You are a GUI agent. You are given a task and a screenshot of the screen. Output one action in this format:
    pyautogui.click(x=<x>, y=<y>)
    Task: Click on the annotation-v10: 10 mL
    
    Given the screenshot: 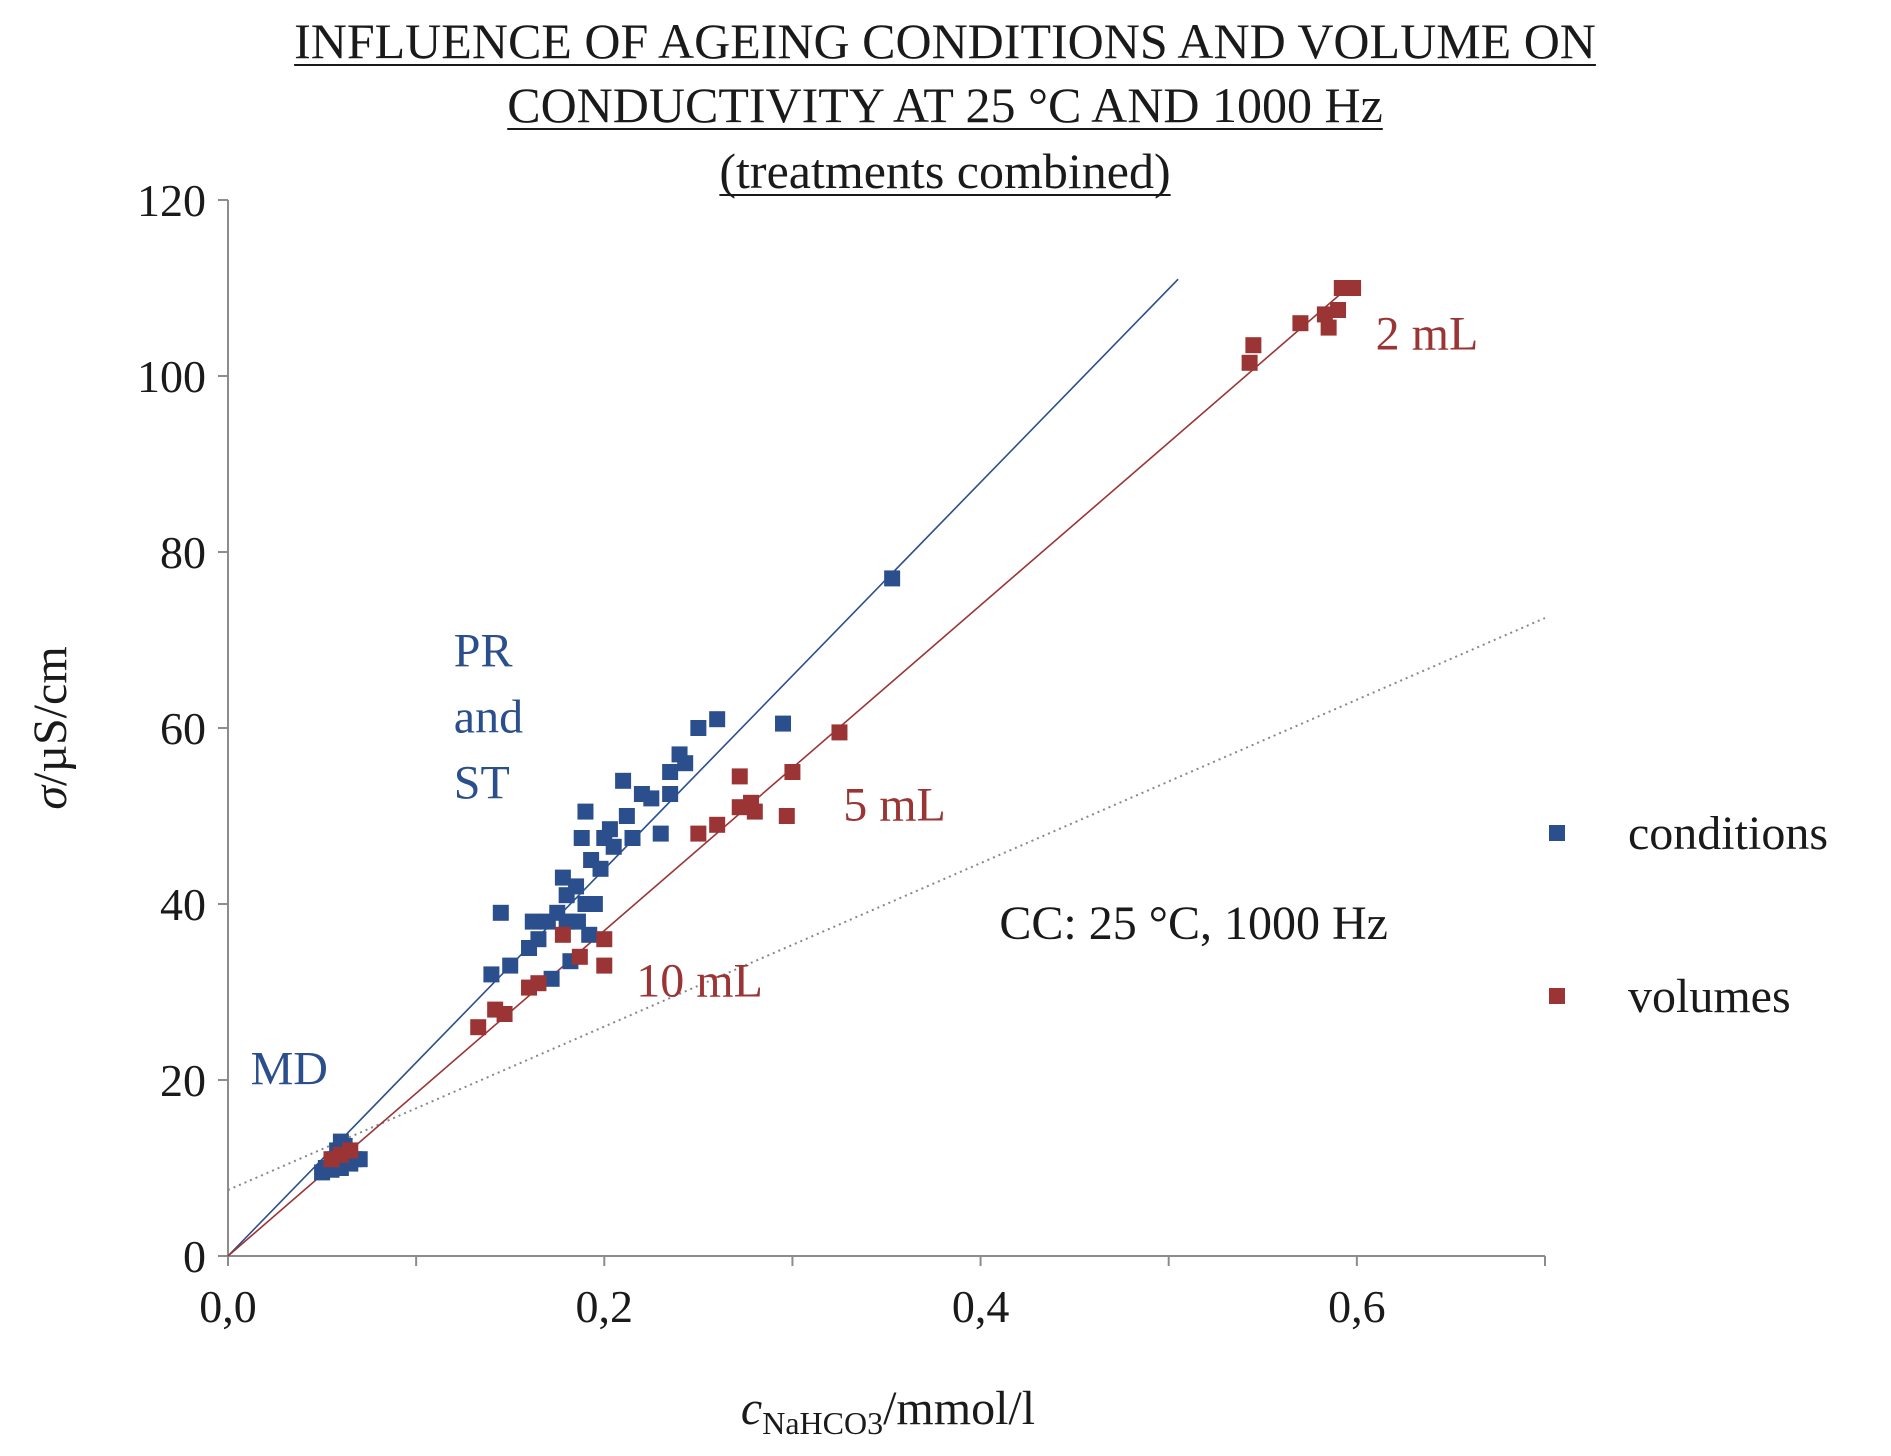 What is the action you would take?
    pyautogui.click(x=699, y=980)
    